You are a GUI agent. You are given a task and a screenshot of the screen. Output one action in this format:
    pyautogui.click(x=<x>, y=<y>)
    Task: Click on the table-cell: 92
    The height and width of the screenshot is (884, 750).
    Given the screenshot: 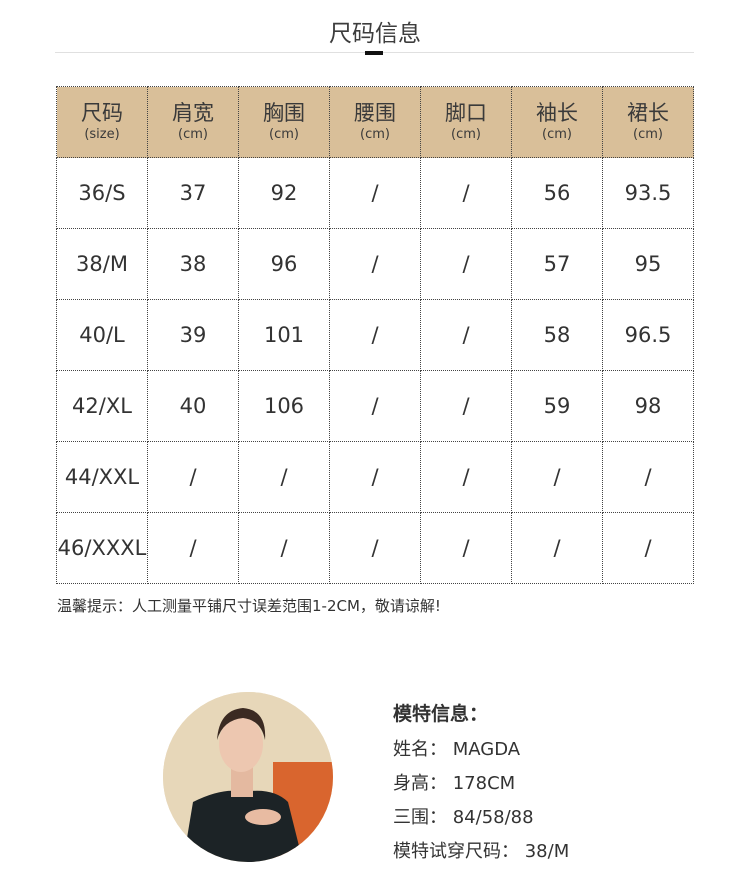 What is the action you would take?
    pyautogui.click(x=284, y=193)
    